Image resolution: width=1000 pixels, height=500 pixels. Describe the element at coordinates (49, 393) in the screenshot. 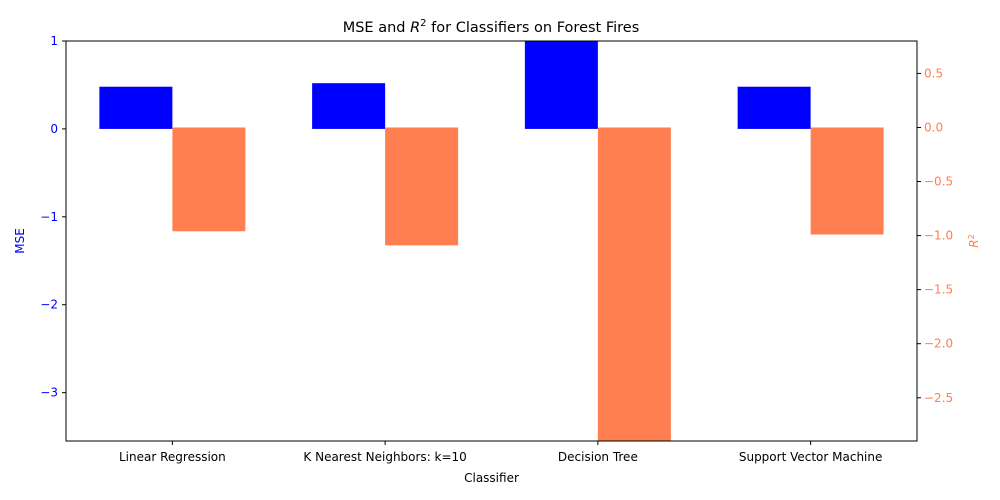

I see `left-tick-label: −3` at that location.